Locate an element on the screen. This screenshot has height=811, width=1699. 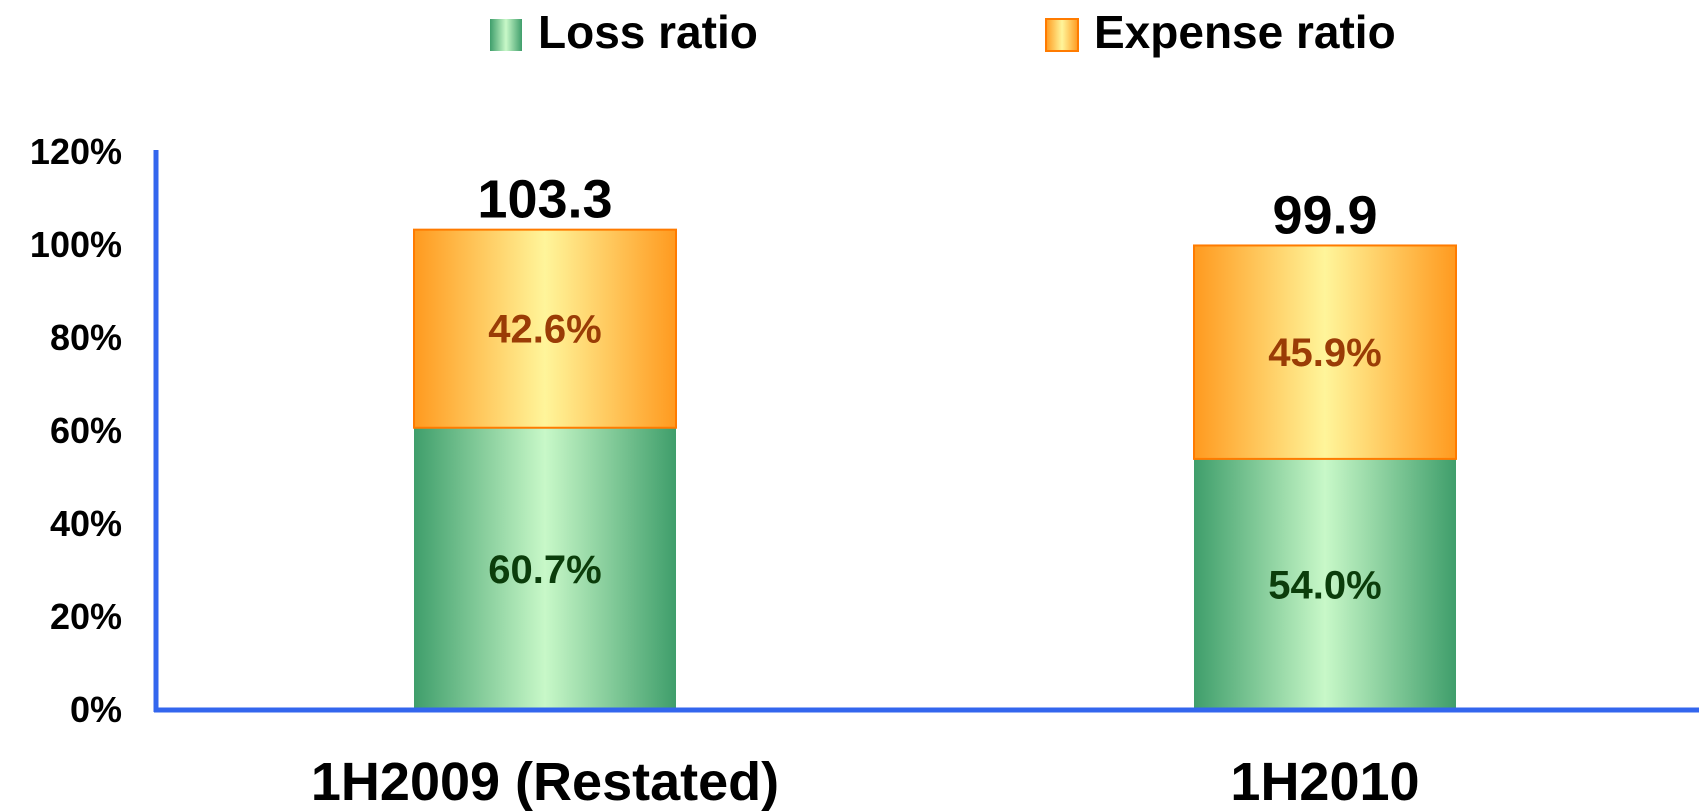
y-tick-label: 60% is located at coordinates (86, 430).